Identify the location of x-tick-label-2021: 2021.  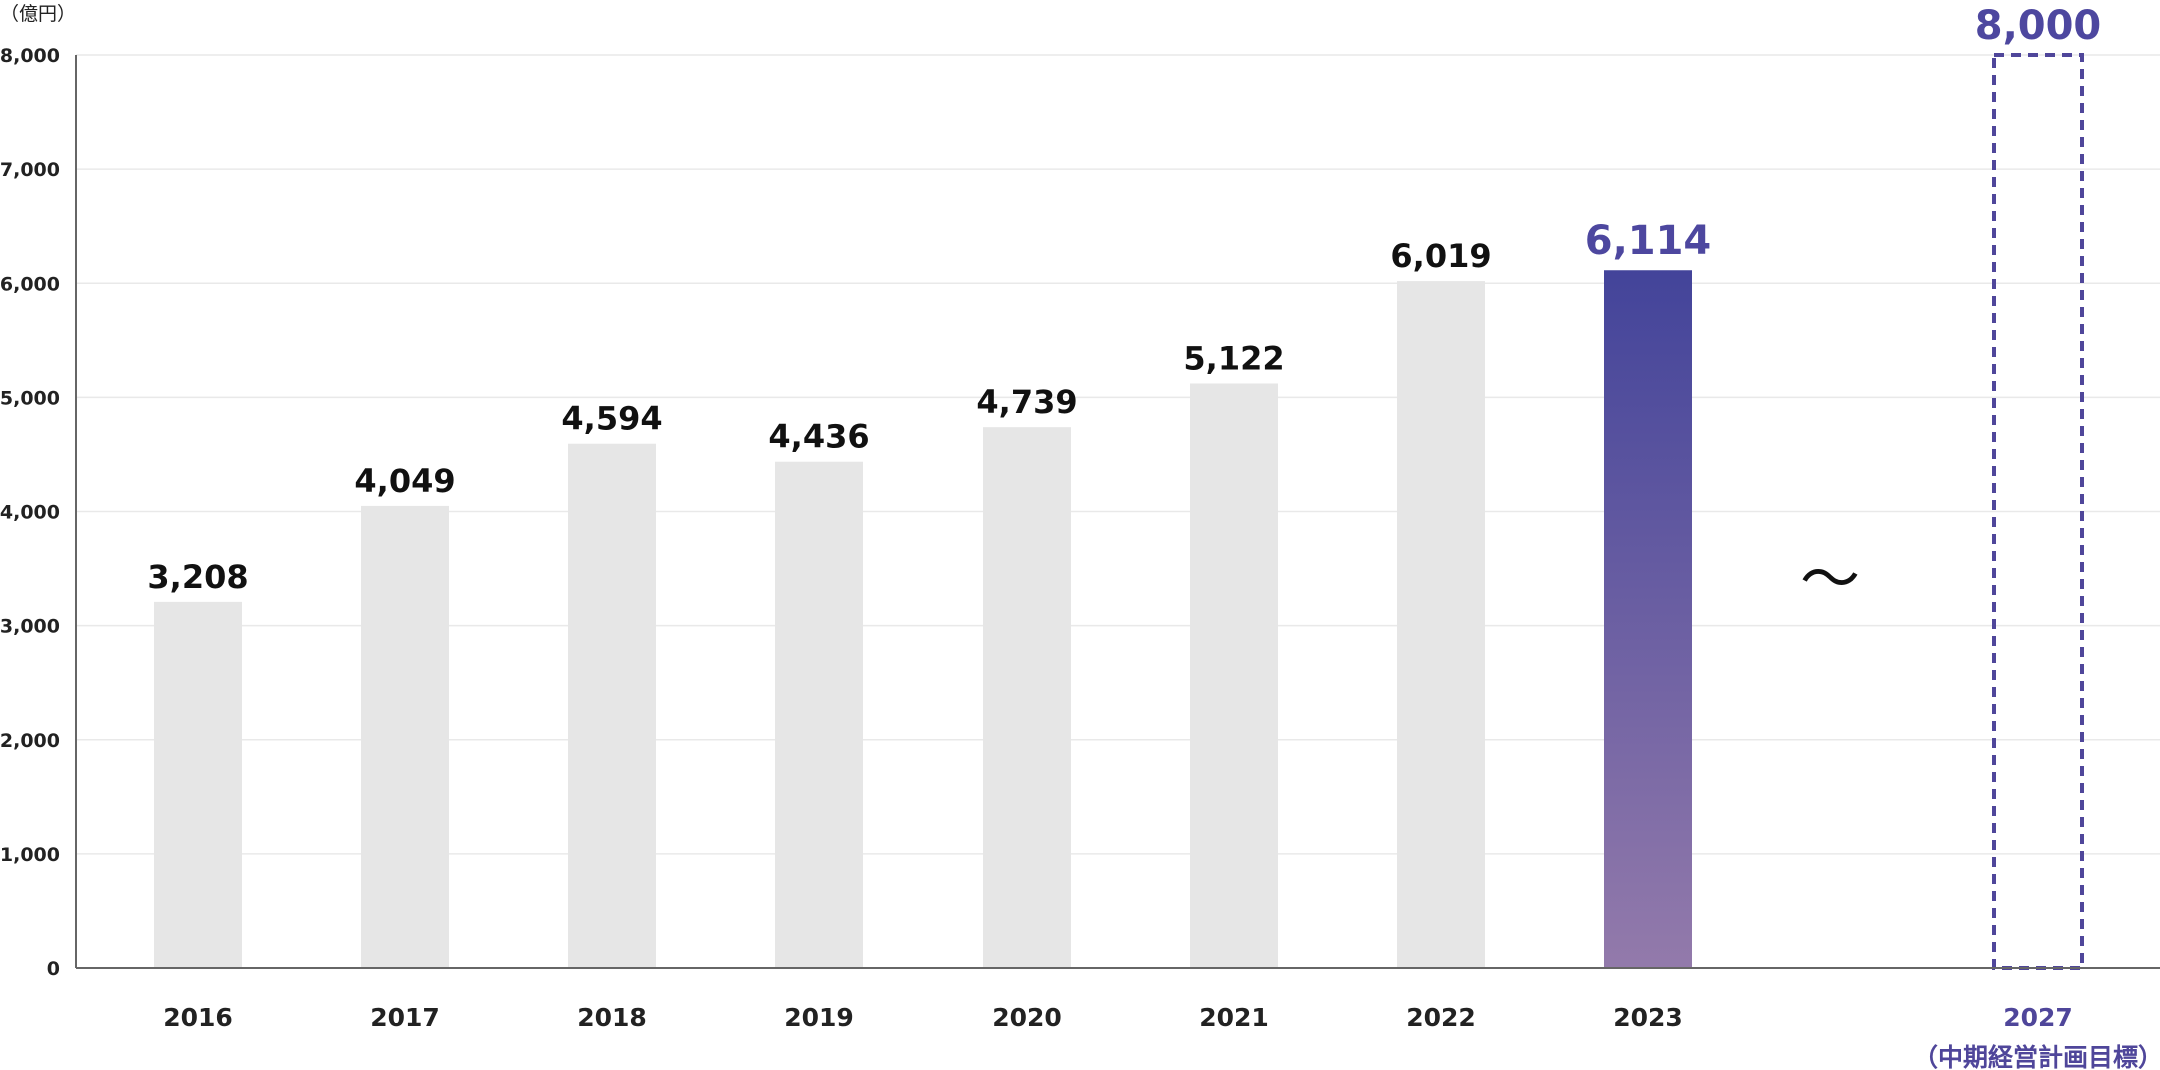
(1234, 1017).